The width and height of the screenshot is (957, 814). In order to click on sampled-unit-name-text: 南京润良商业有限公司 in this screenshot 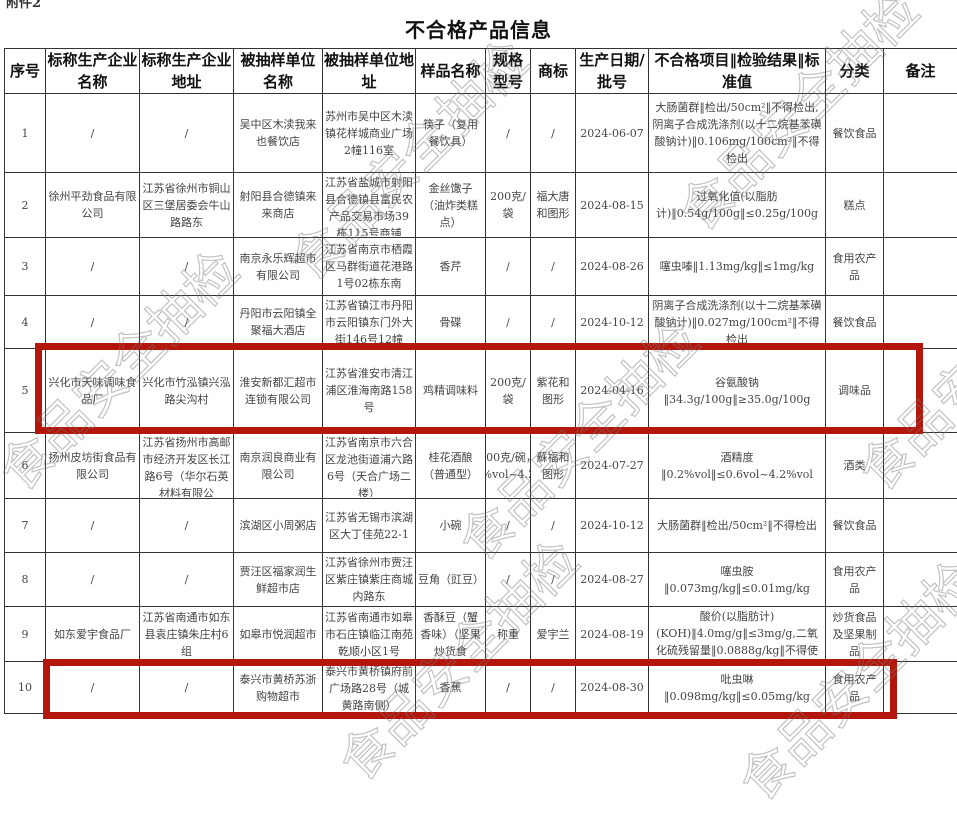, I will do `click(278, 466)`.